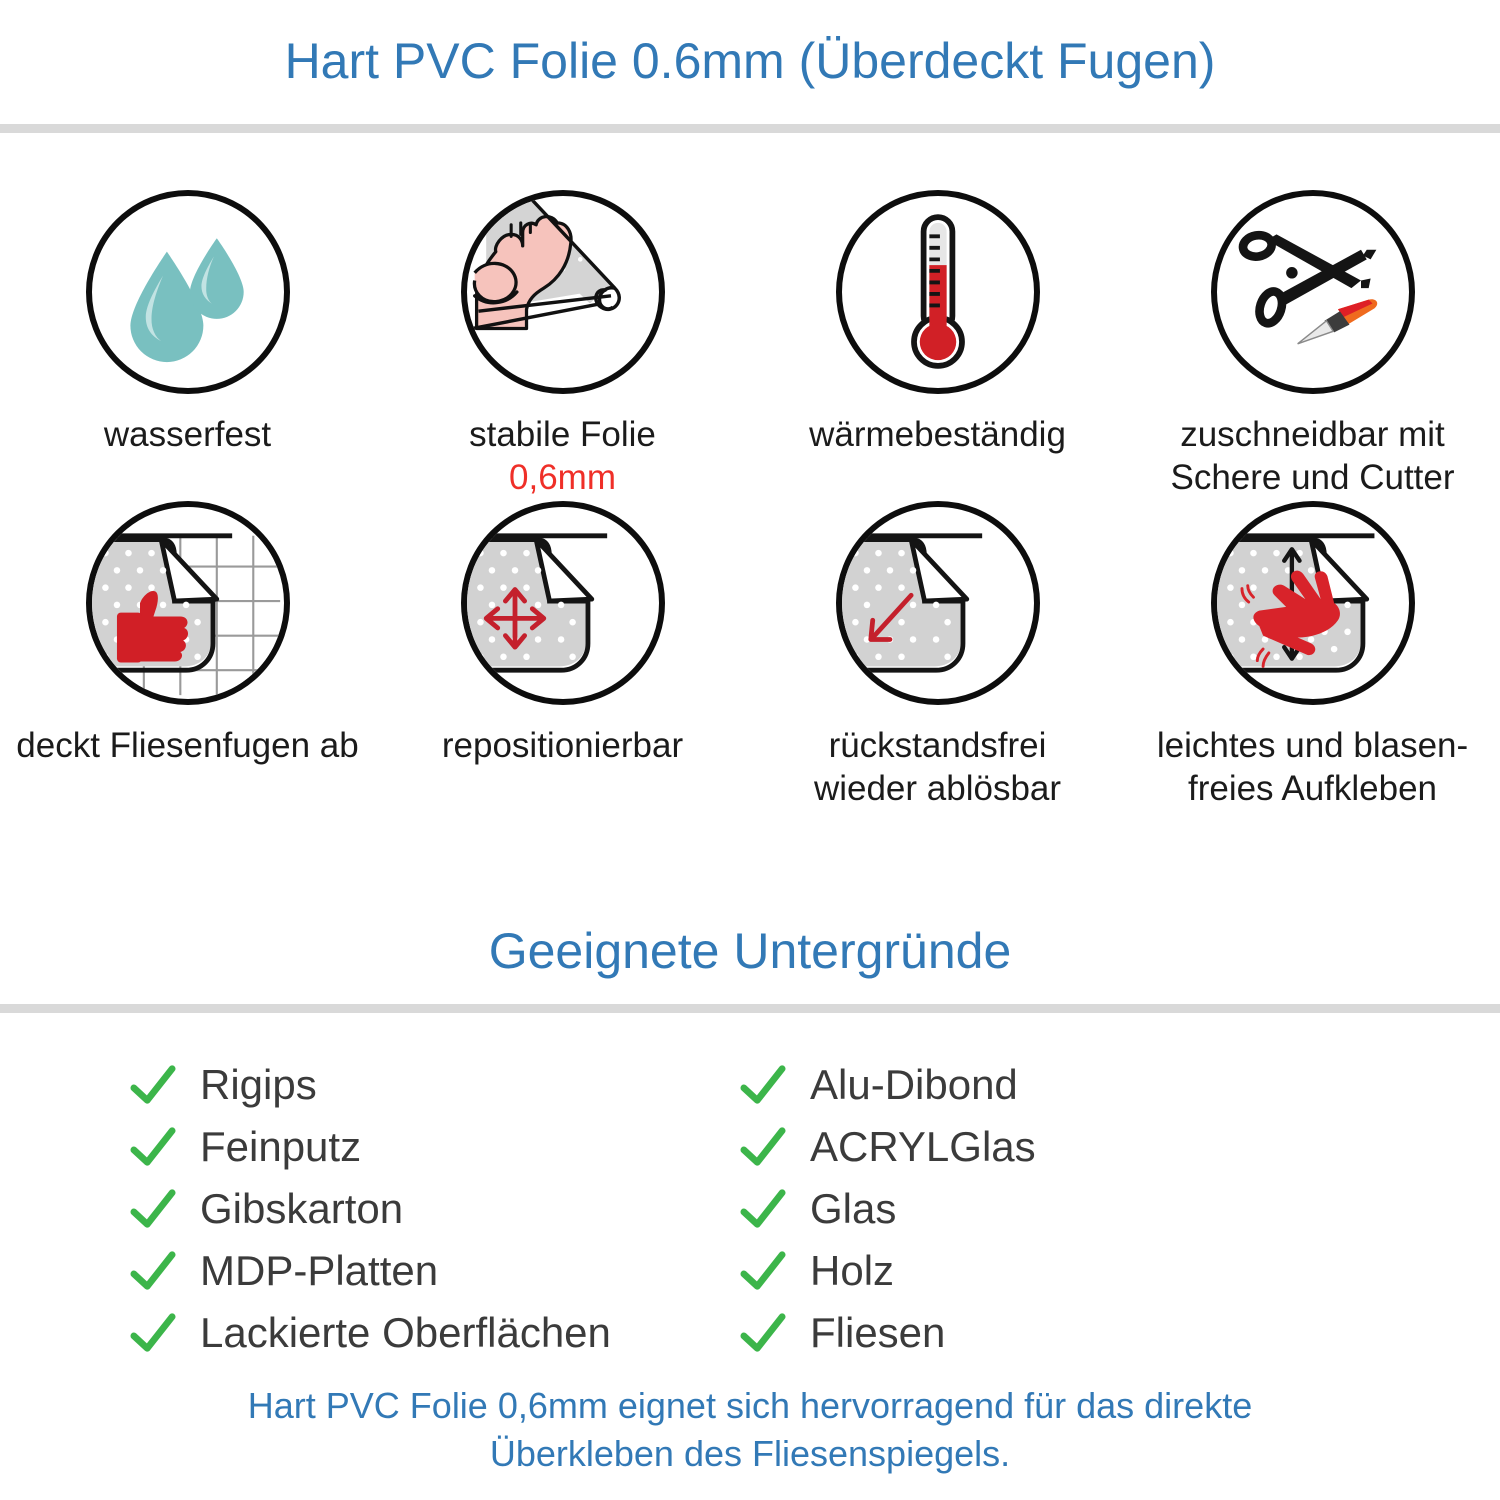 This screenshot has width=1500, height=1500. What do you see at coordinates (187, 292) in the screenshot?
I see `water-drops-icon` at bounding box center [187, 292].